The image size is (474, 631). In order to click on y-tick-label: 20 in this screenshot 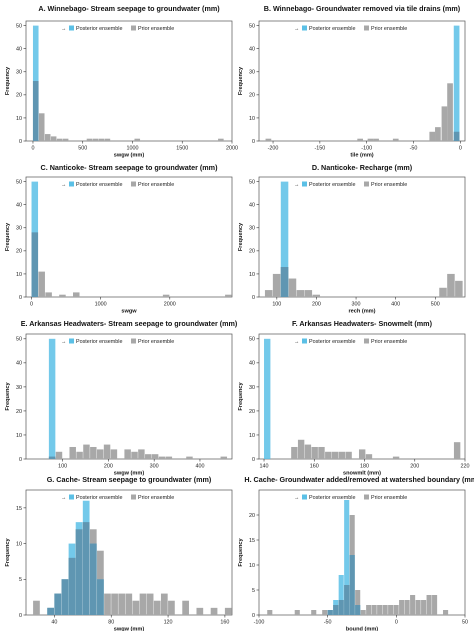, I will do `click(252, 252)`.